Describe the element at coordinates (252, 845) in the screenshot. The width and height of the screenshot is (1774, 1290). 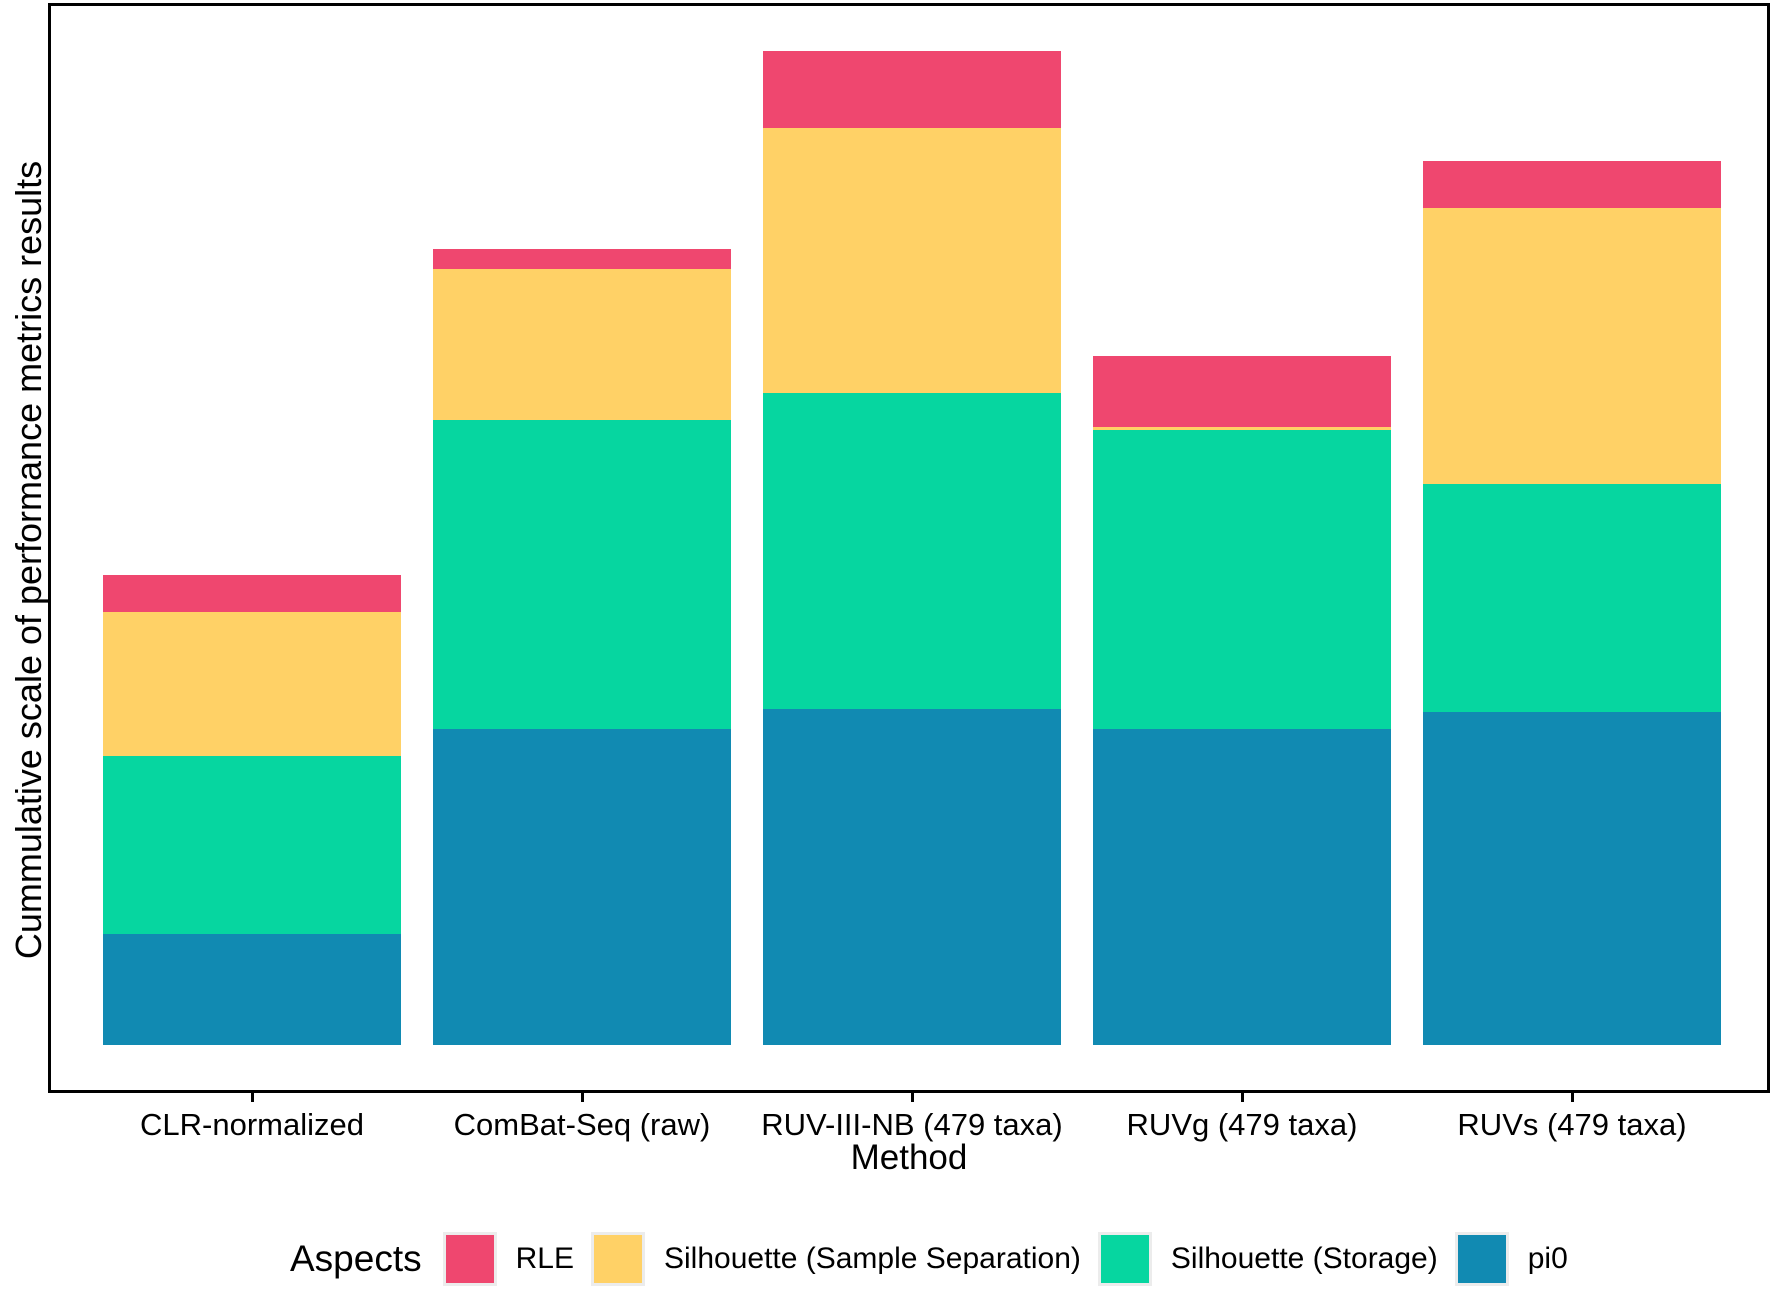
I see `bar-segment-silhouette-storage-clr-normalized` at that location.